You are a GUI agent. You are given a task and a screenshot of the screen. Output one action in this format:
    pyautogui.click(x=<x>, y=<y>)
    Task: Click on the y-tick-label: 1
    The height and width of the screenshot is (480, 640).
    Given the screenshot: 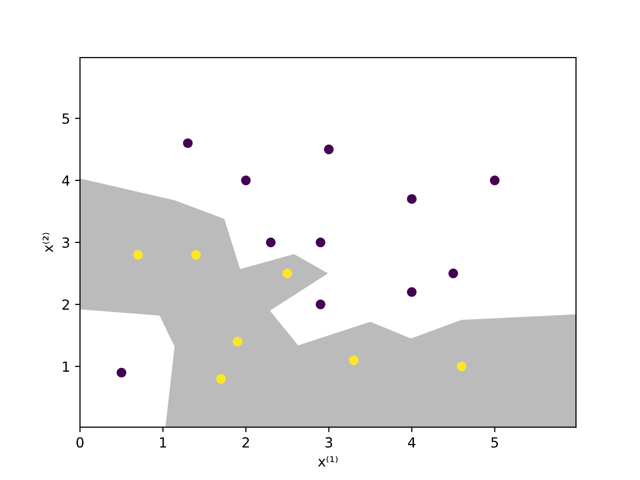 What is the action you would take?
    pyautogui.click(x=65, y=367)
    